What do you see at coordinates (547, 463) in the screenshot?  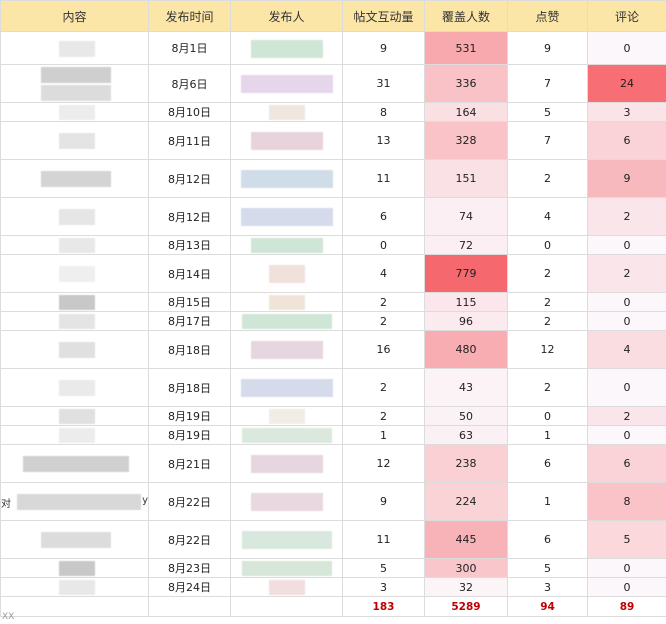 I see `likes-cell: 6` at bounding box center [547, 463].